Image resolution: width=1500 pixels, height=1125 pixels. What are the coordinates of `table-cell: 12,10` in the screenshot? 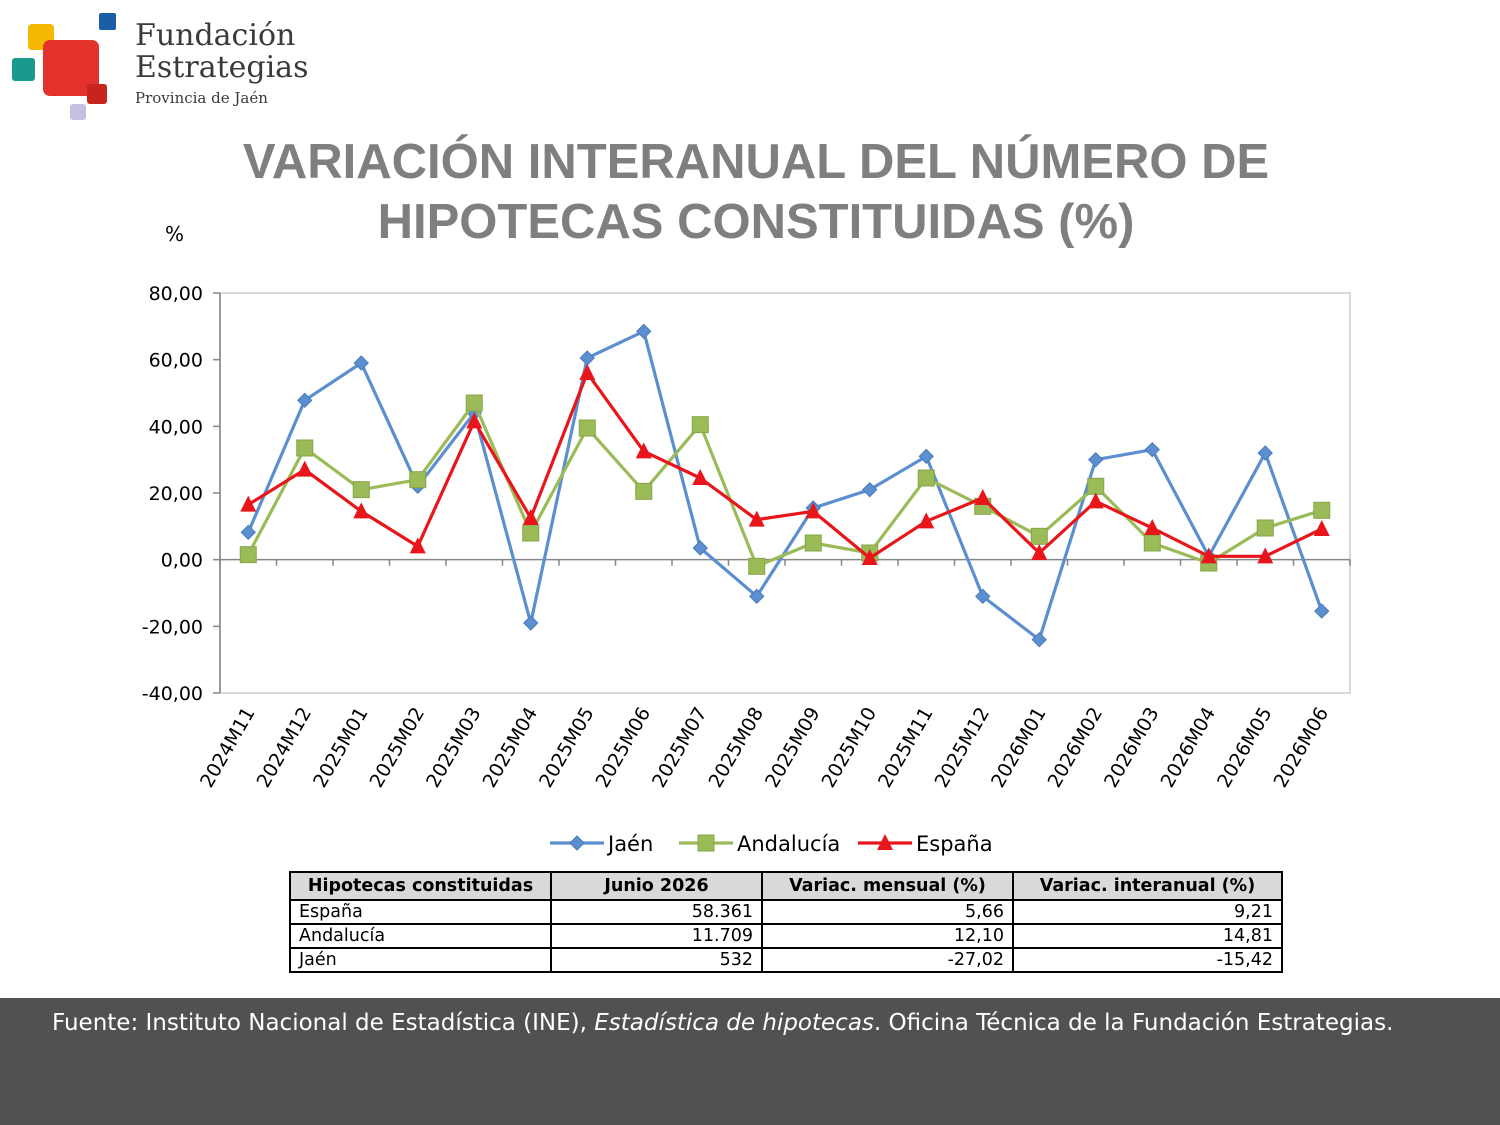 It's located at (887, 936).